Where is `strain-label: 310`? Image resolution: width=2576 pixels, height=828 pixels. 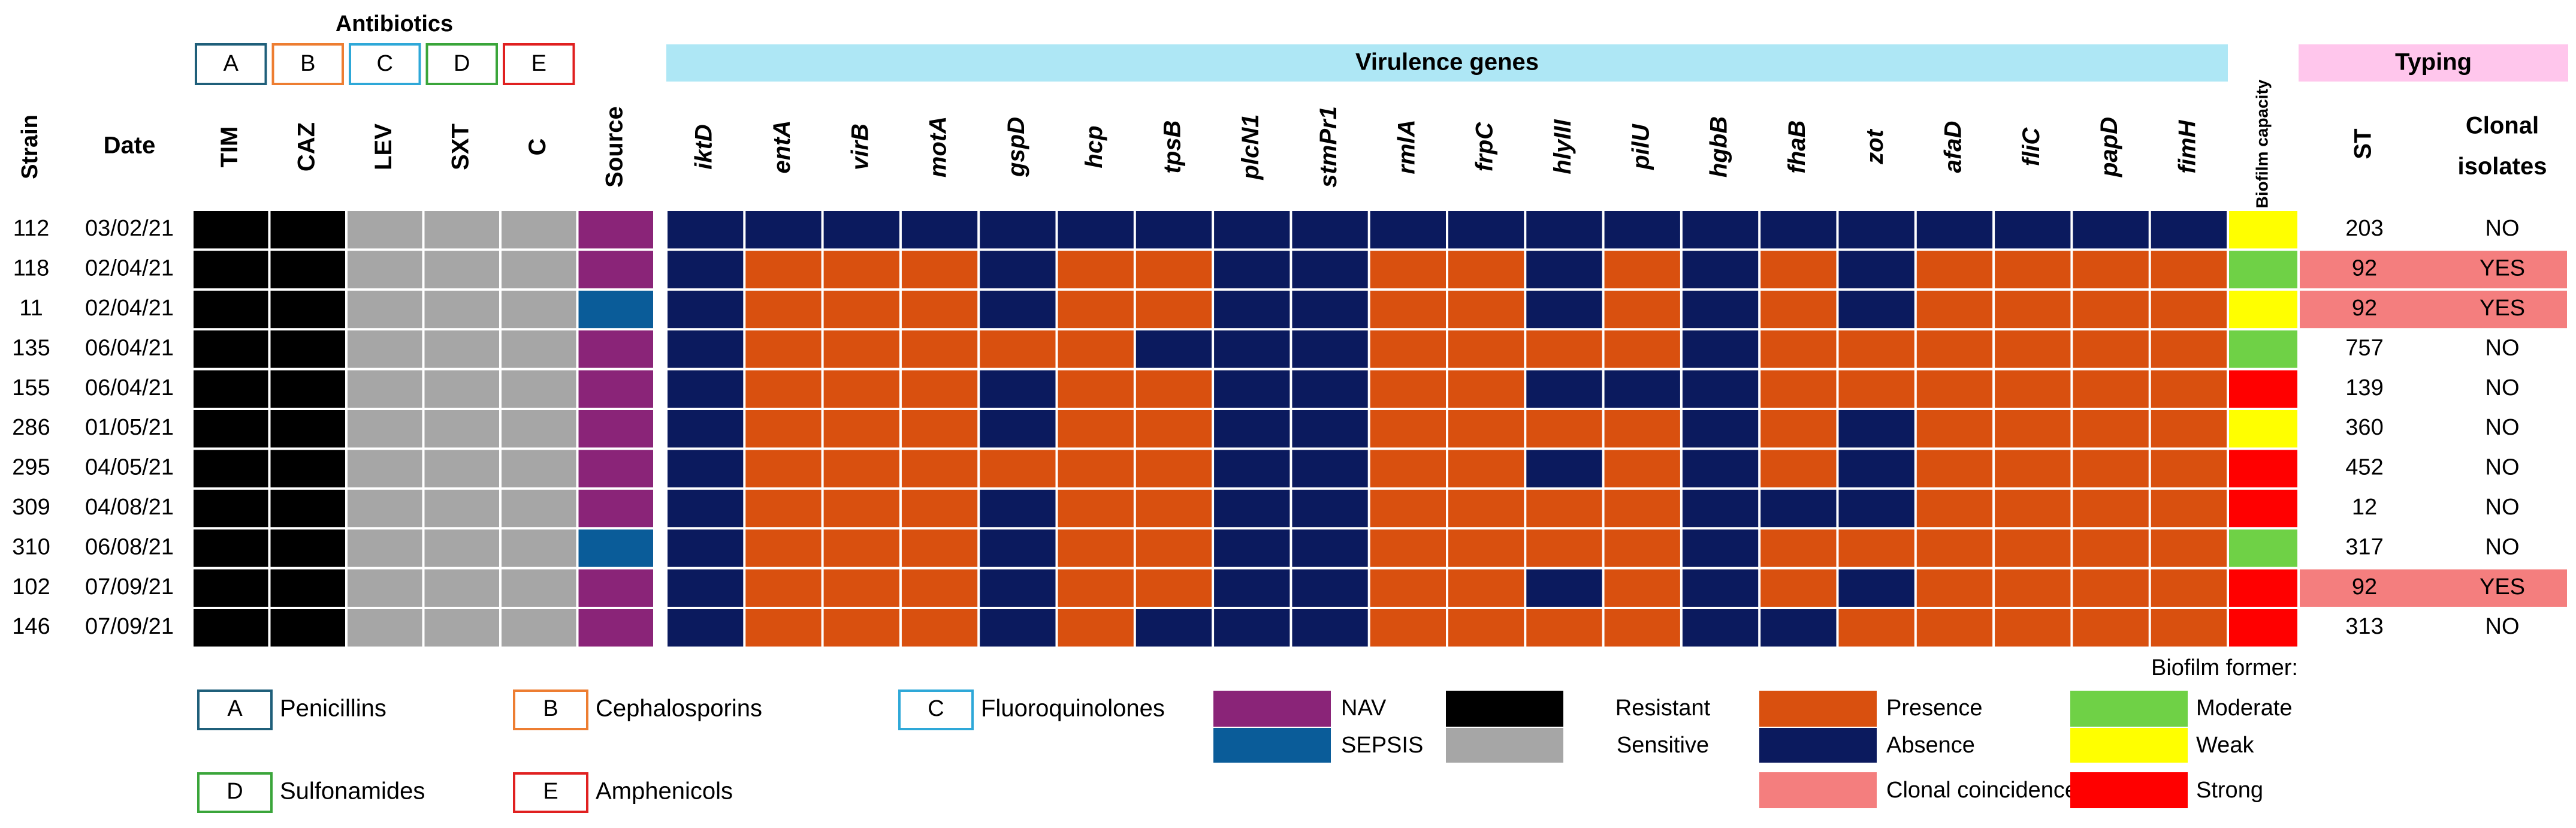
strain-label: 310 is located at coordinates (31, 546).